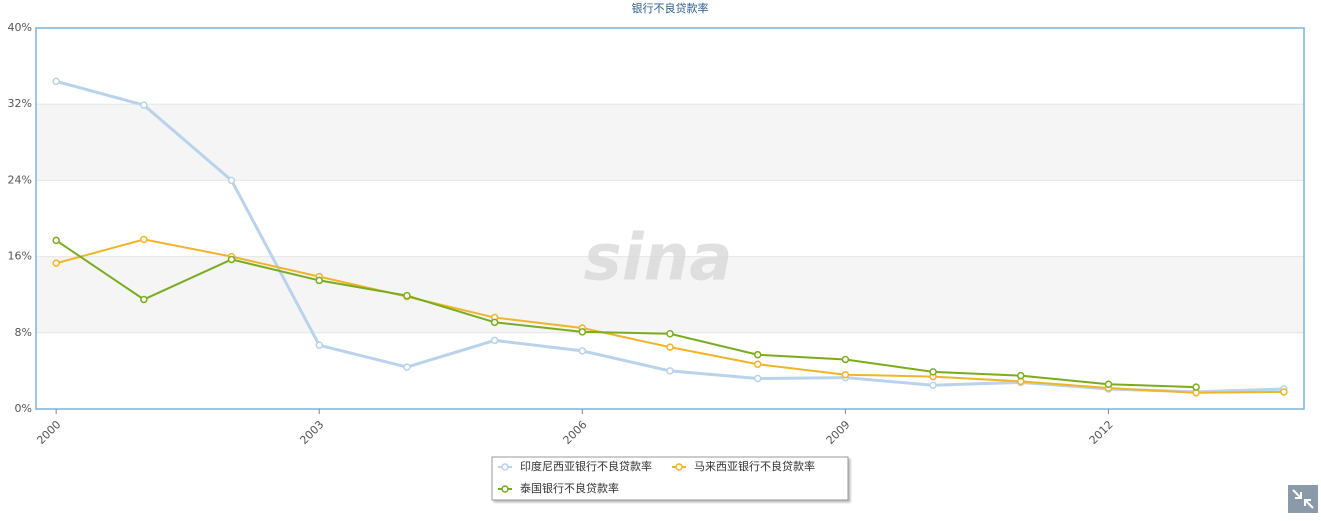 This screenshot has height=521, width=1321. Describe the element at coordinates (670, 8) in the screenshot. I see `chart-title: 银行不良贷款率` at that location.